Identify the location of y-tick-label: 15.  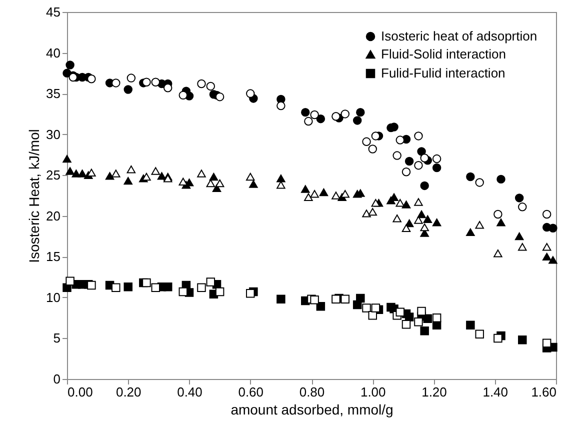
(53, 256).